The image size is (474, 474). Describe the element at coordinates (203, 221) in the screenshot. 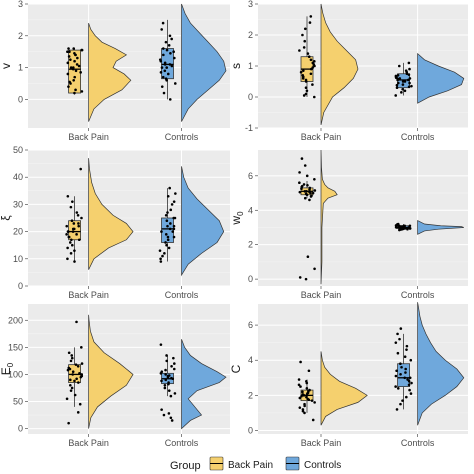

I see `density-controls-xi` at that location.